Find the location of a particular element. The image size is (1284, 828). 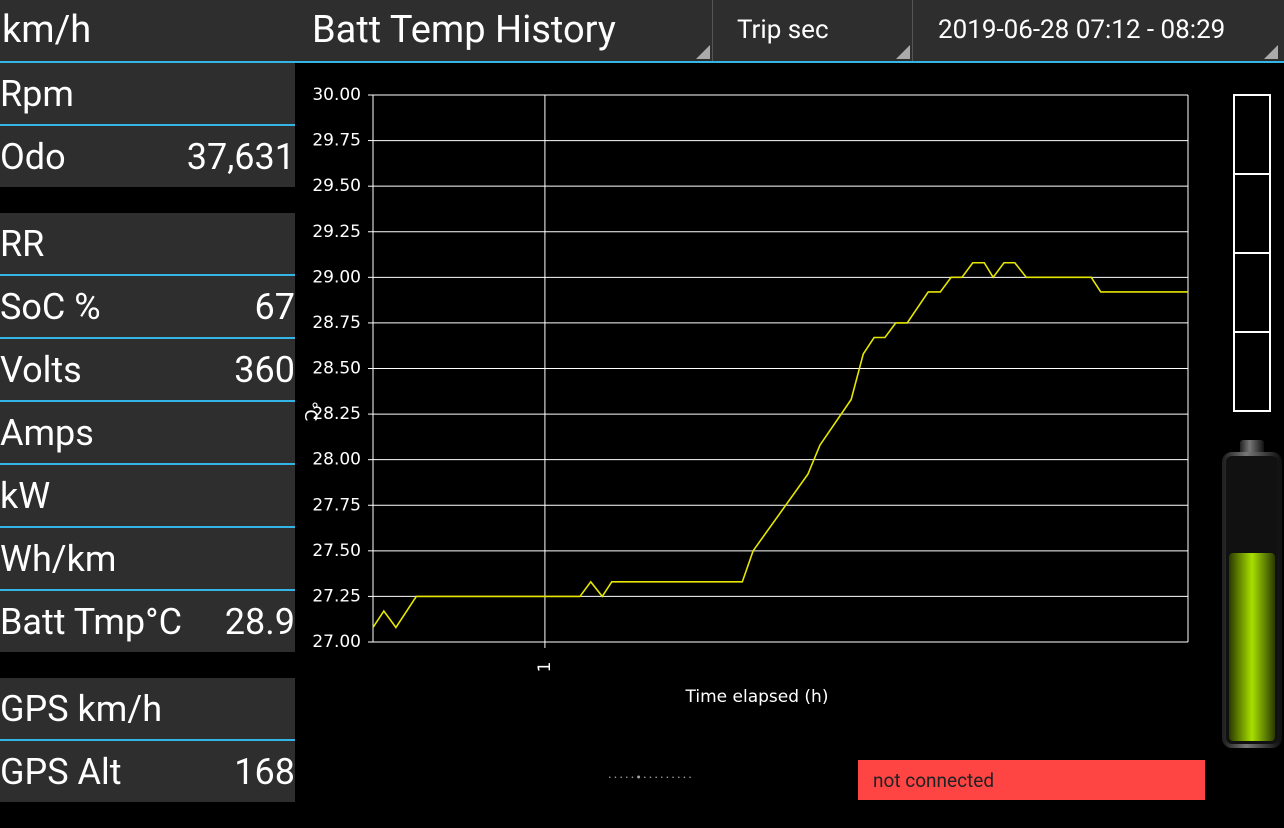

x-tick-label: 1 is located at coordinates (545, 667).